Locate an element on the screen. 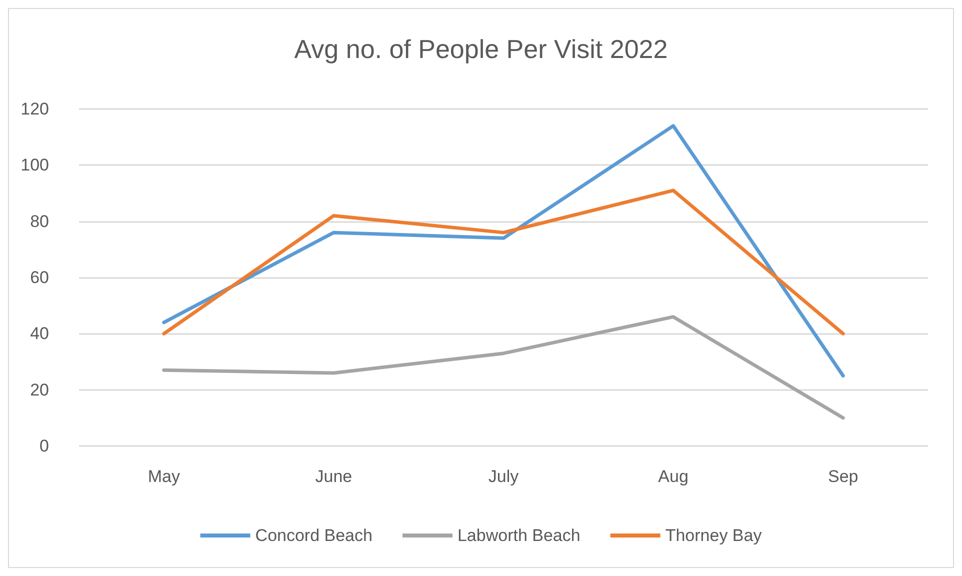 This screenshot has width=962, height=576. line-series is located at coordinates (503, 367).